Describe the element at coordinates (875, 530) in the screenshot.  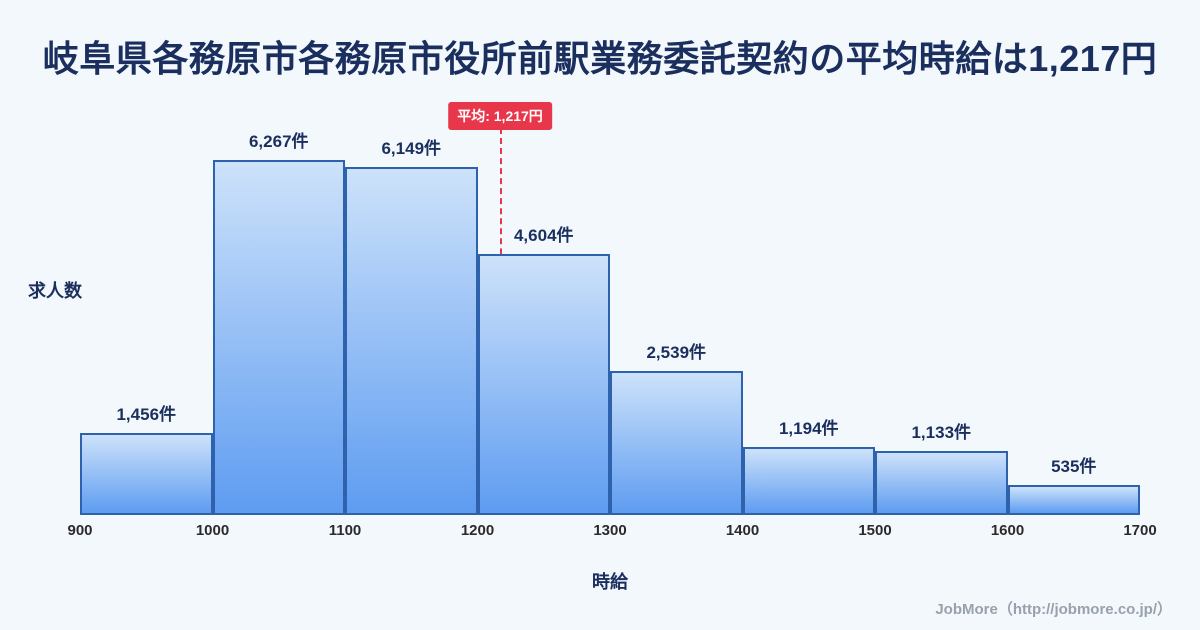
I see `x-tick-label: 1500` at that location.